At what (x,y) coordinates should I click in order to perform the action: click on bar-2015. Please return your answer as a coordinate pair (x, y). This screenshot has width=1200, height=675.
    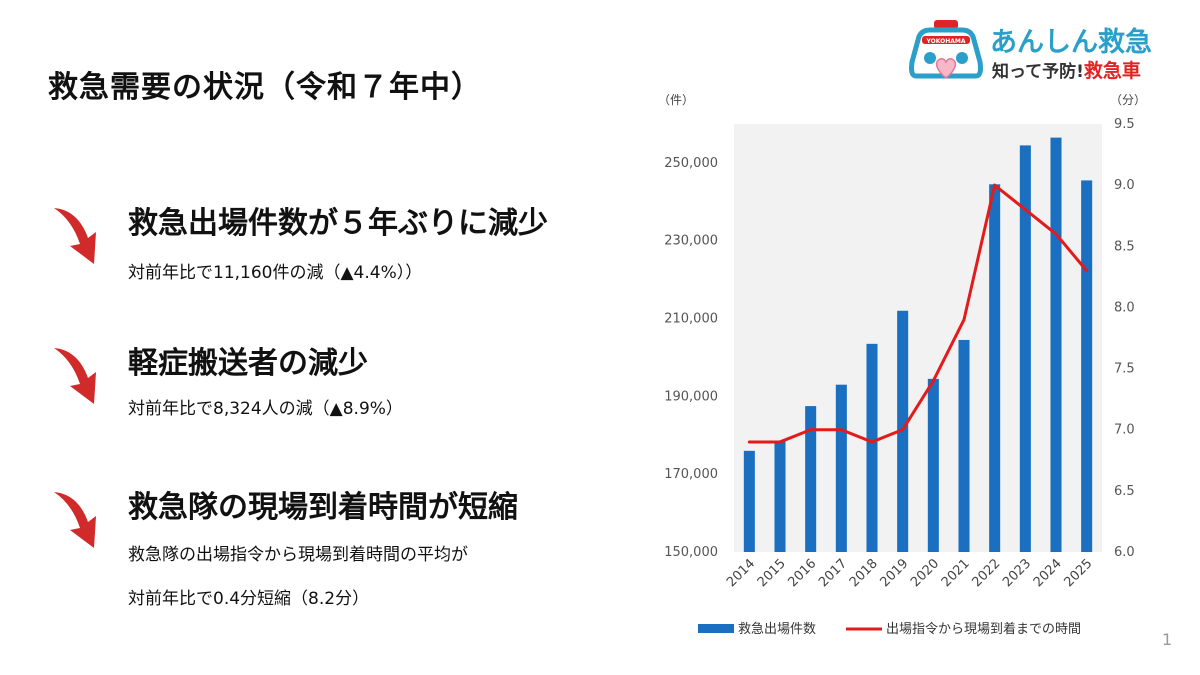
    Looking at the image, I should click on (780, 496).